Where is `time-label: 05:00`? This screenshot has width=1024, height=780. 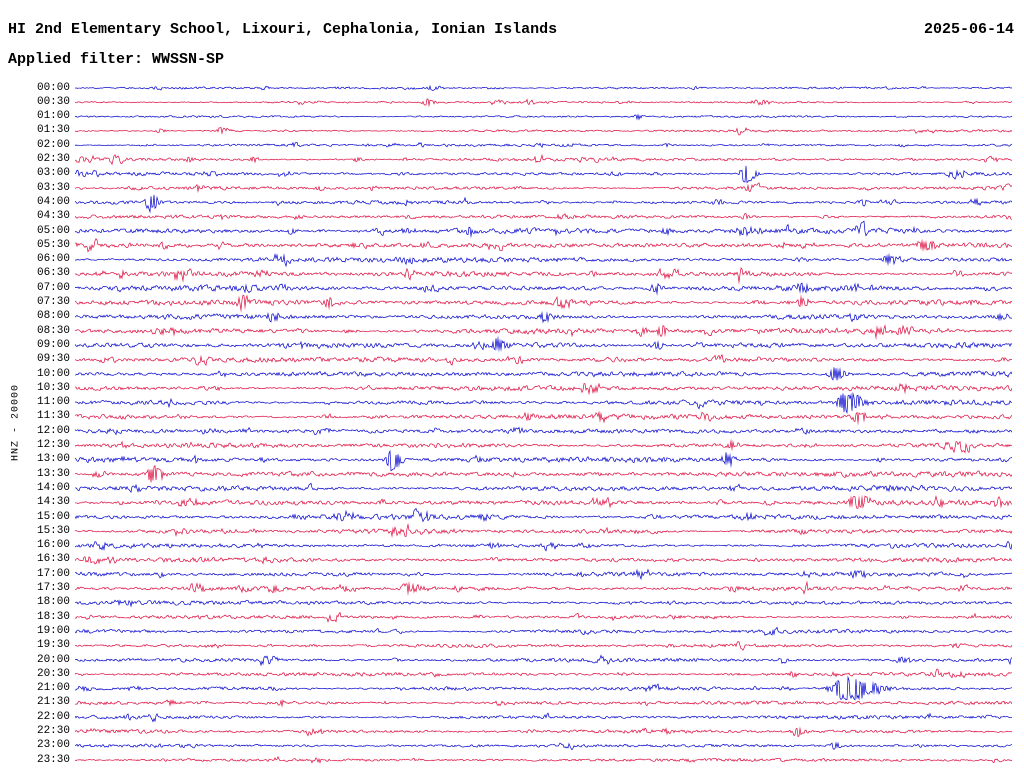 time-label: 05:00 is located at coordinates (53, 230).